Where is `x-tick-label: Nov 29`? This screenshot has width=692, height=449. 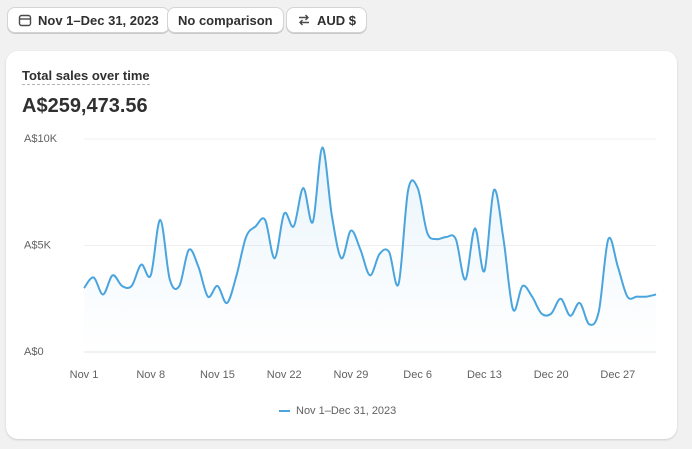
x-tick-label: Nov 29 is located at coordinates (351, 375).